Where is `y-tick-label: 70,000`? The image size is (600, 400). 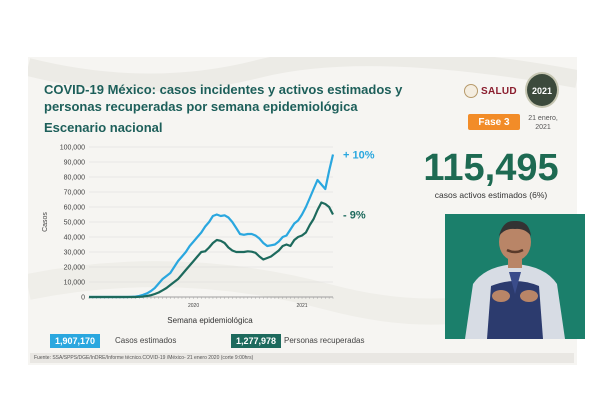
y-tick-label: 70,000 is located at coordinates (75, 193).